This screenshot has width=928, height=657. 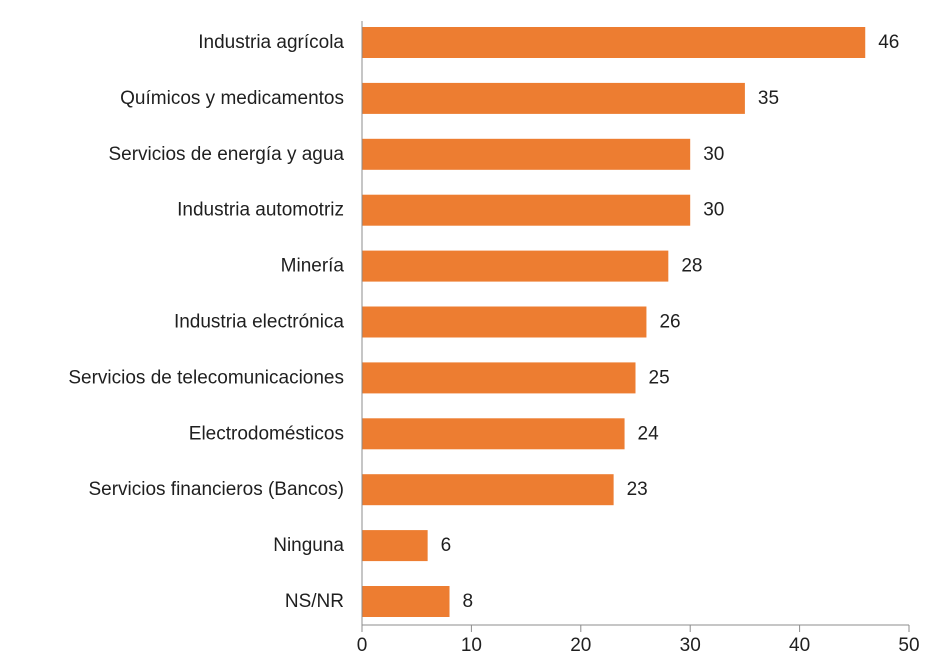 I want to click on x-tick-label: 50, so click(x=908, y=645).